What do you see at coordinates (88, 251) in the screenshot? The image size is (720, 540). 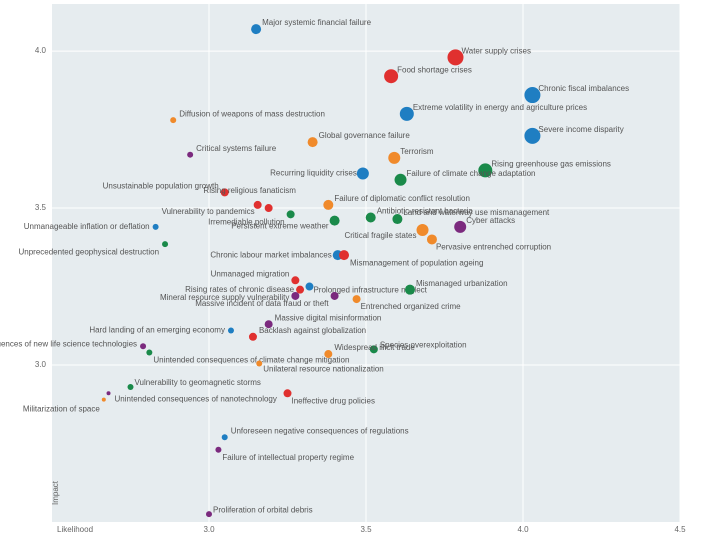 I see `point-label: Unprecedented geophysical destruction` at bounding box center [88, 251].